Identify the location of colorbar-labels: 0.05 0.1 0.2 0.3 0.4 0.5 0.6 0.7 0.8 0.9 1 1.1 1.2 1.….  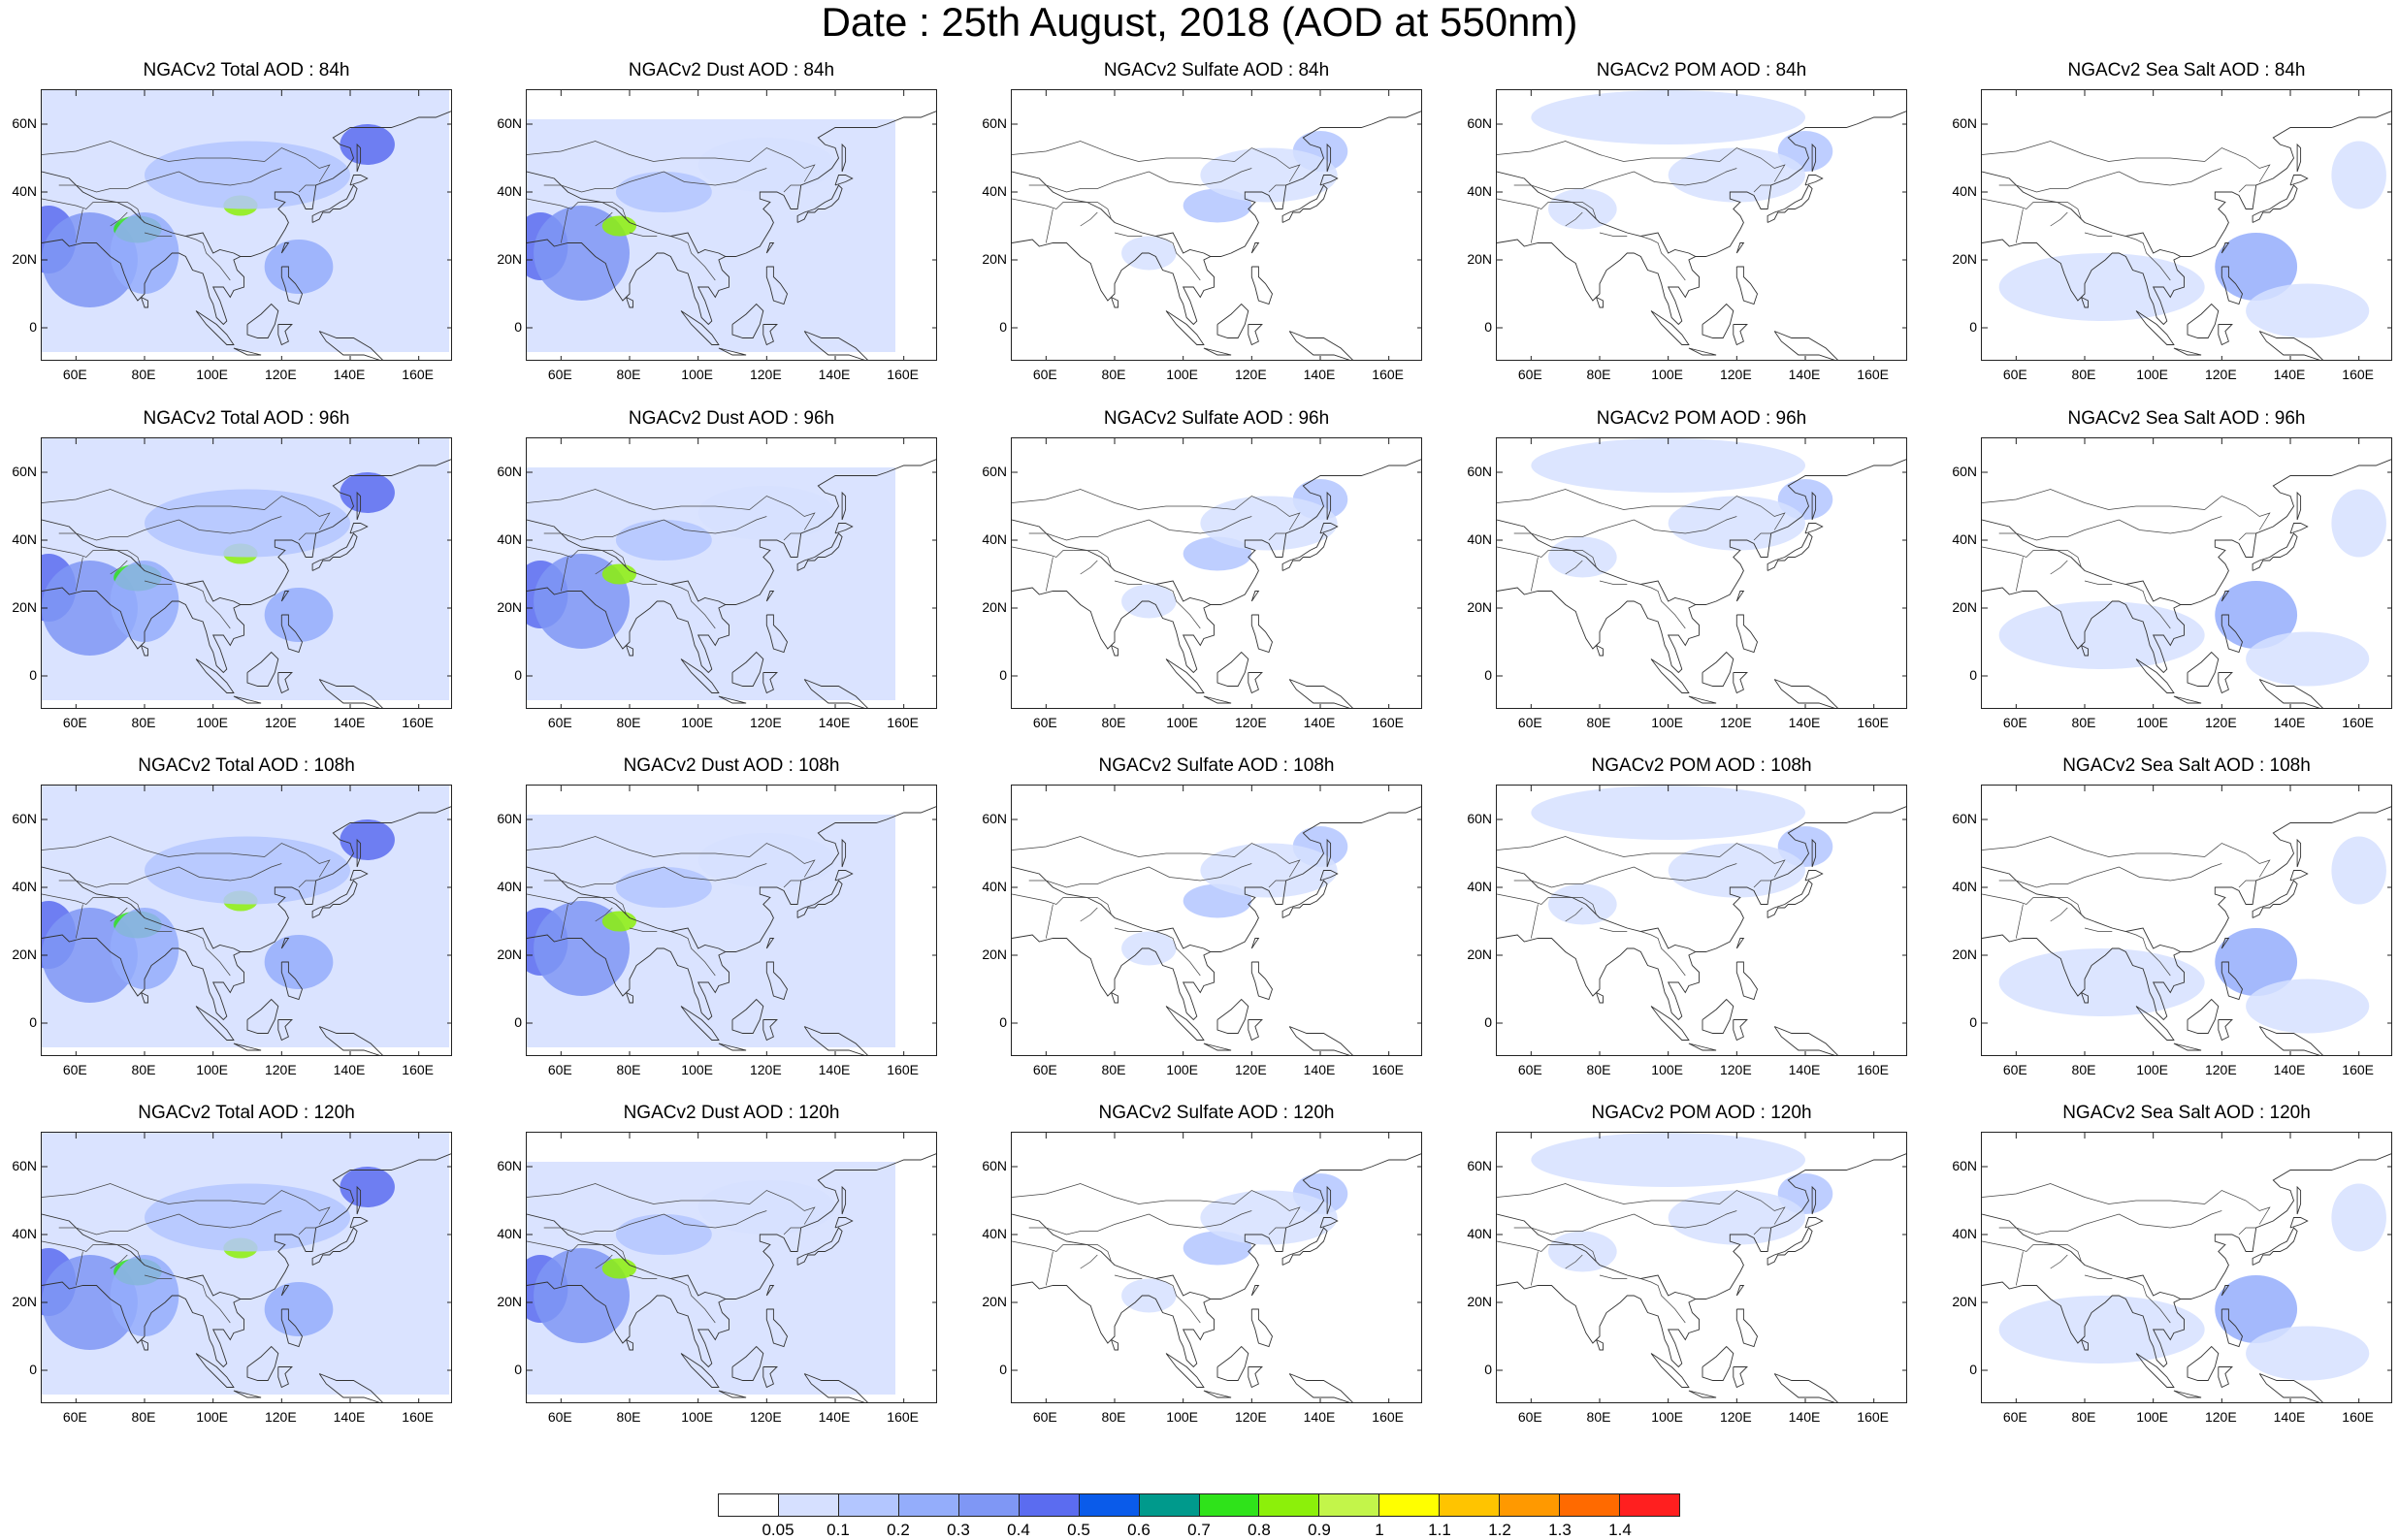
(1199, 1530).